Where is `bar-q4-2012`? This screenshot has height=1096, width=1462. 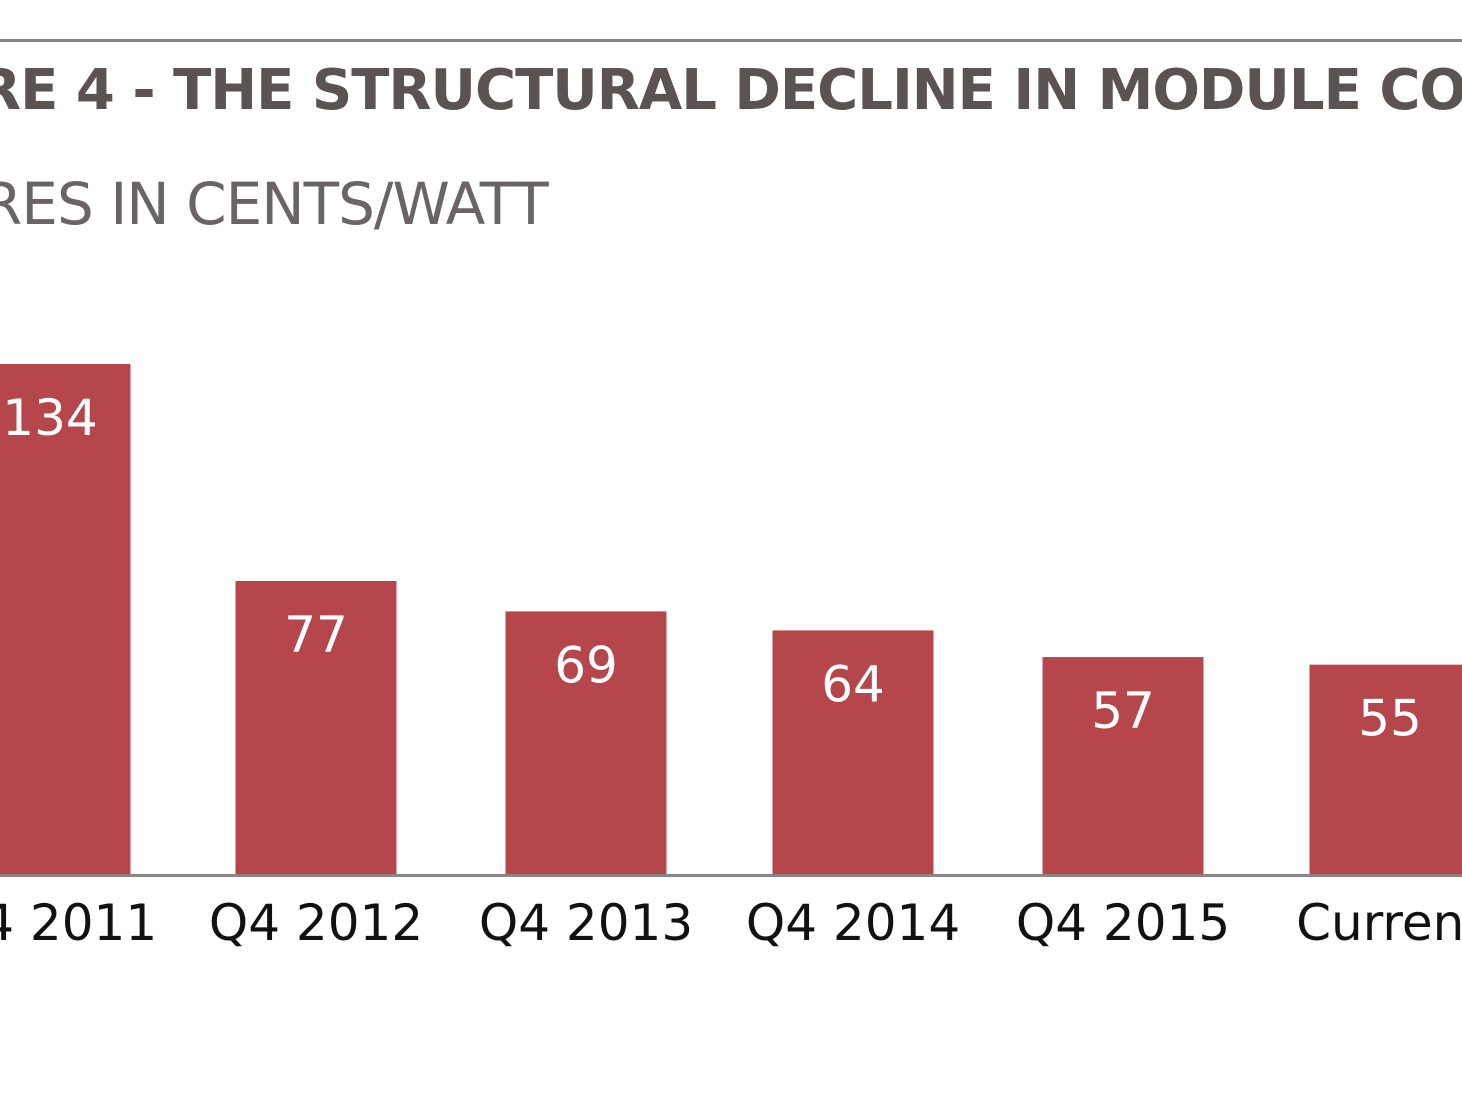
bar-q4-2012 is located at coordinates (316, 727).